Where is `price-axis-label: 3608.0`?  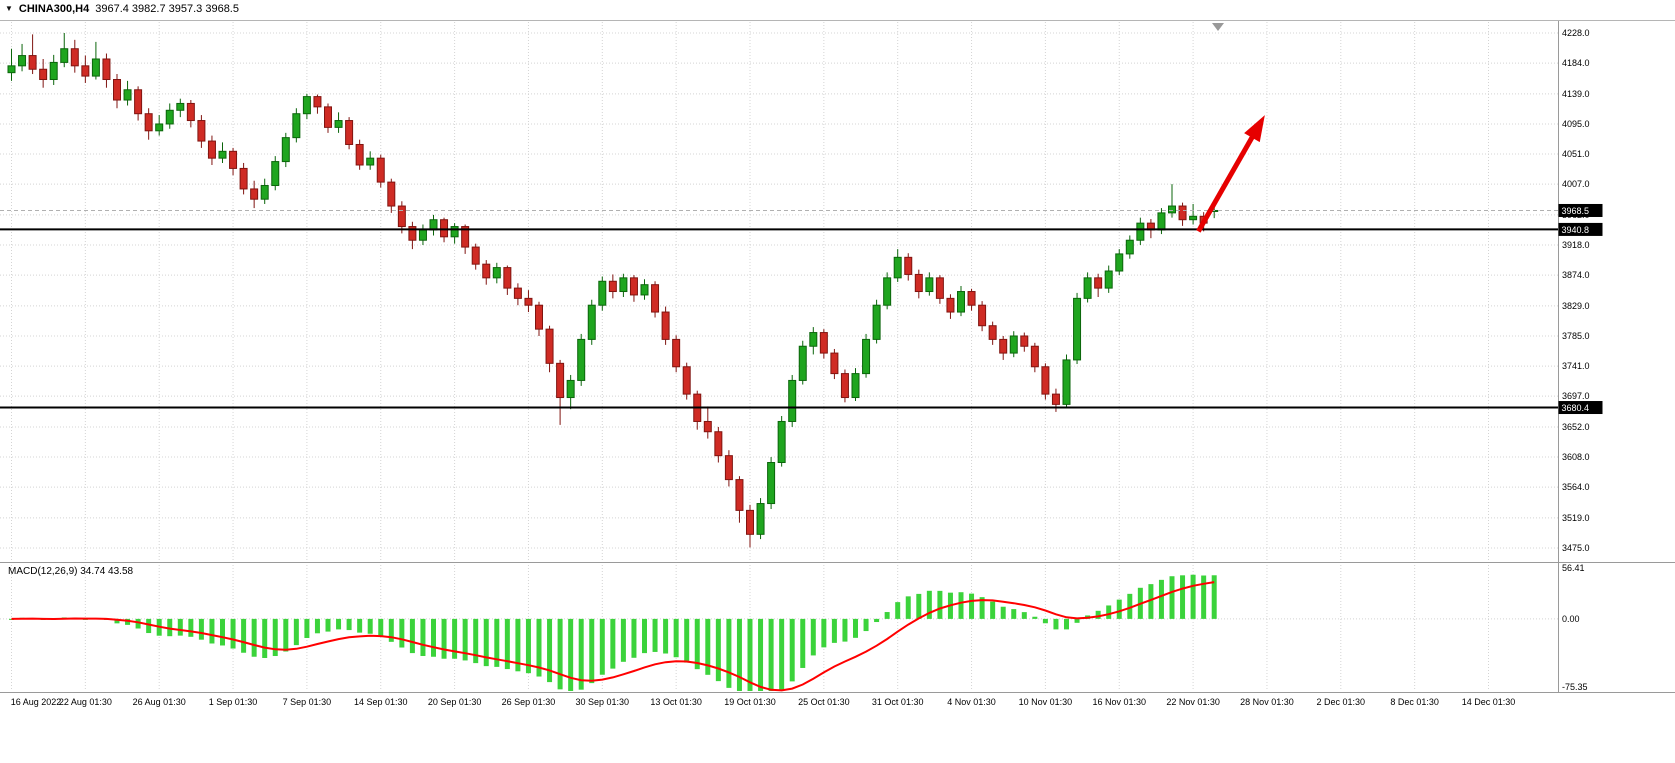
price-axis-label: 3608.0 is located at coordinates (1576, 457).